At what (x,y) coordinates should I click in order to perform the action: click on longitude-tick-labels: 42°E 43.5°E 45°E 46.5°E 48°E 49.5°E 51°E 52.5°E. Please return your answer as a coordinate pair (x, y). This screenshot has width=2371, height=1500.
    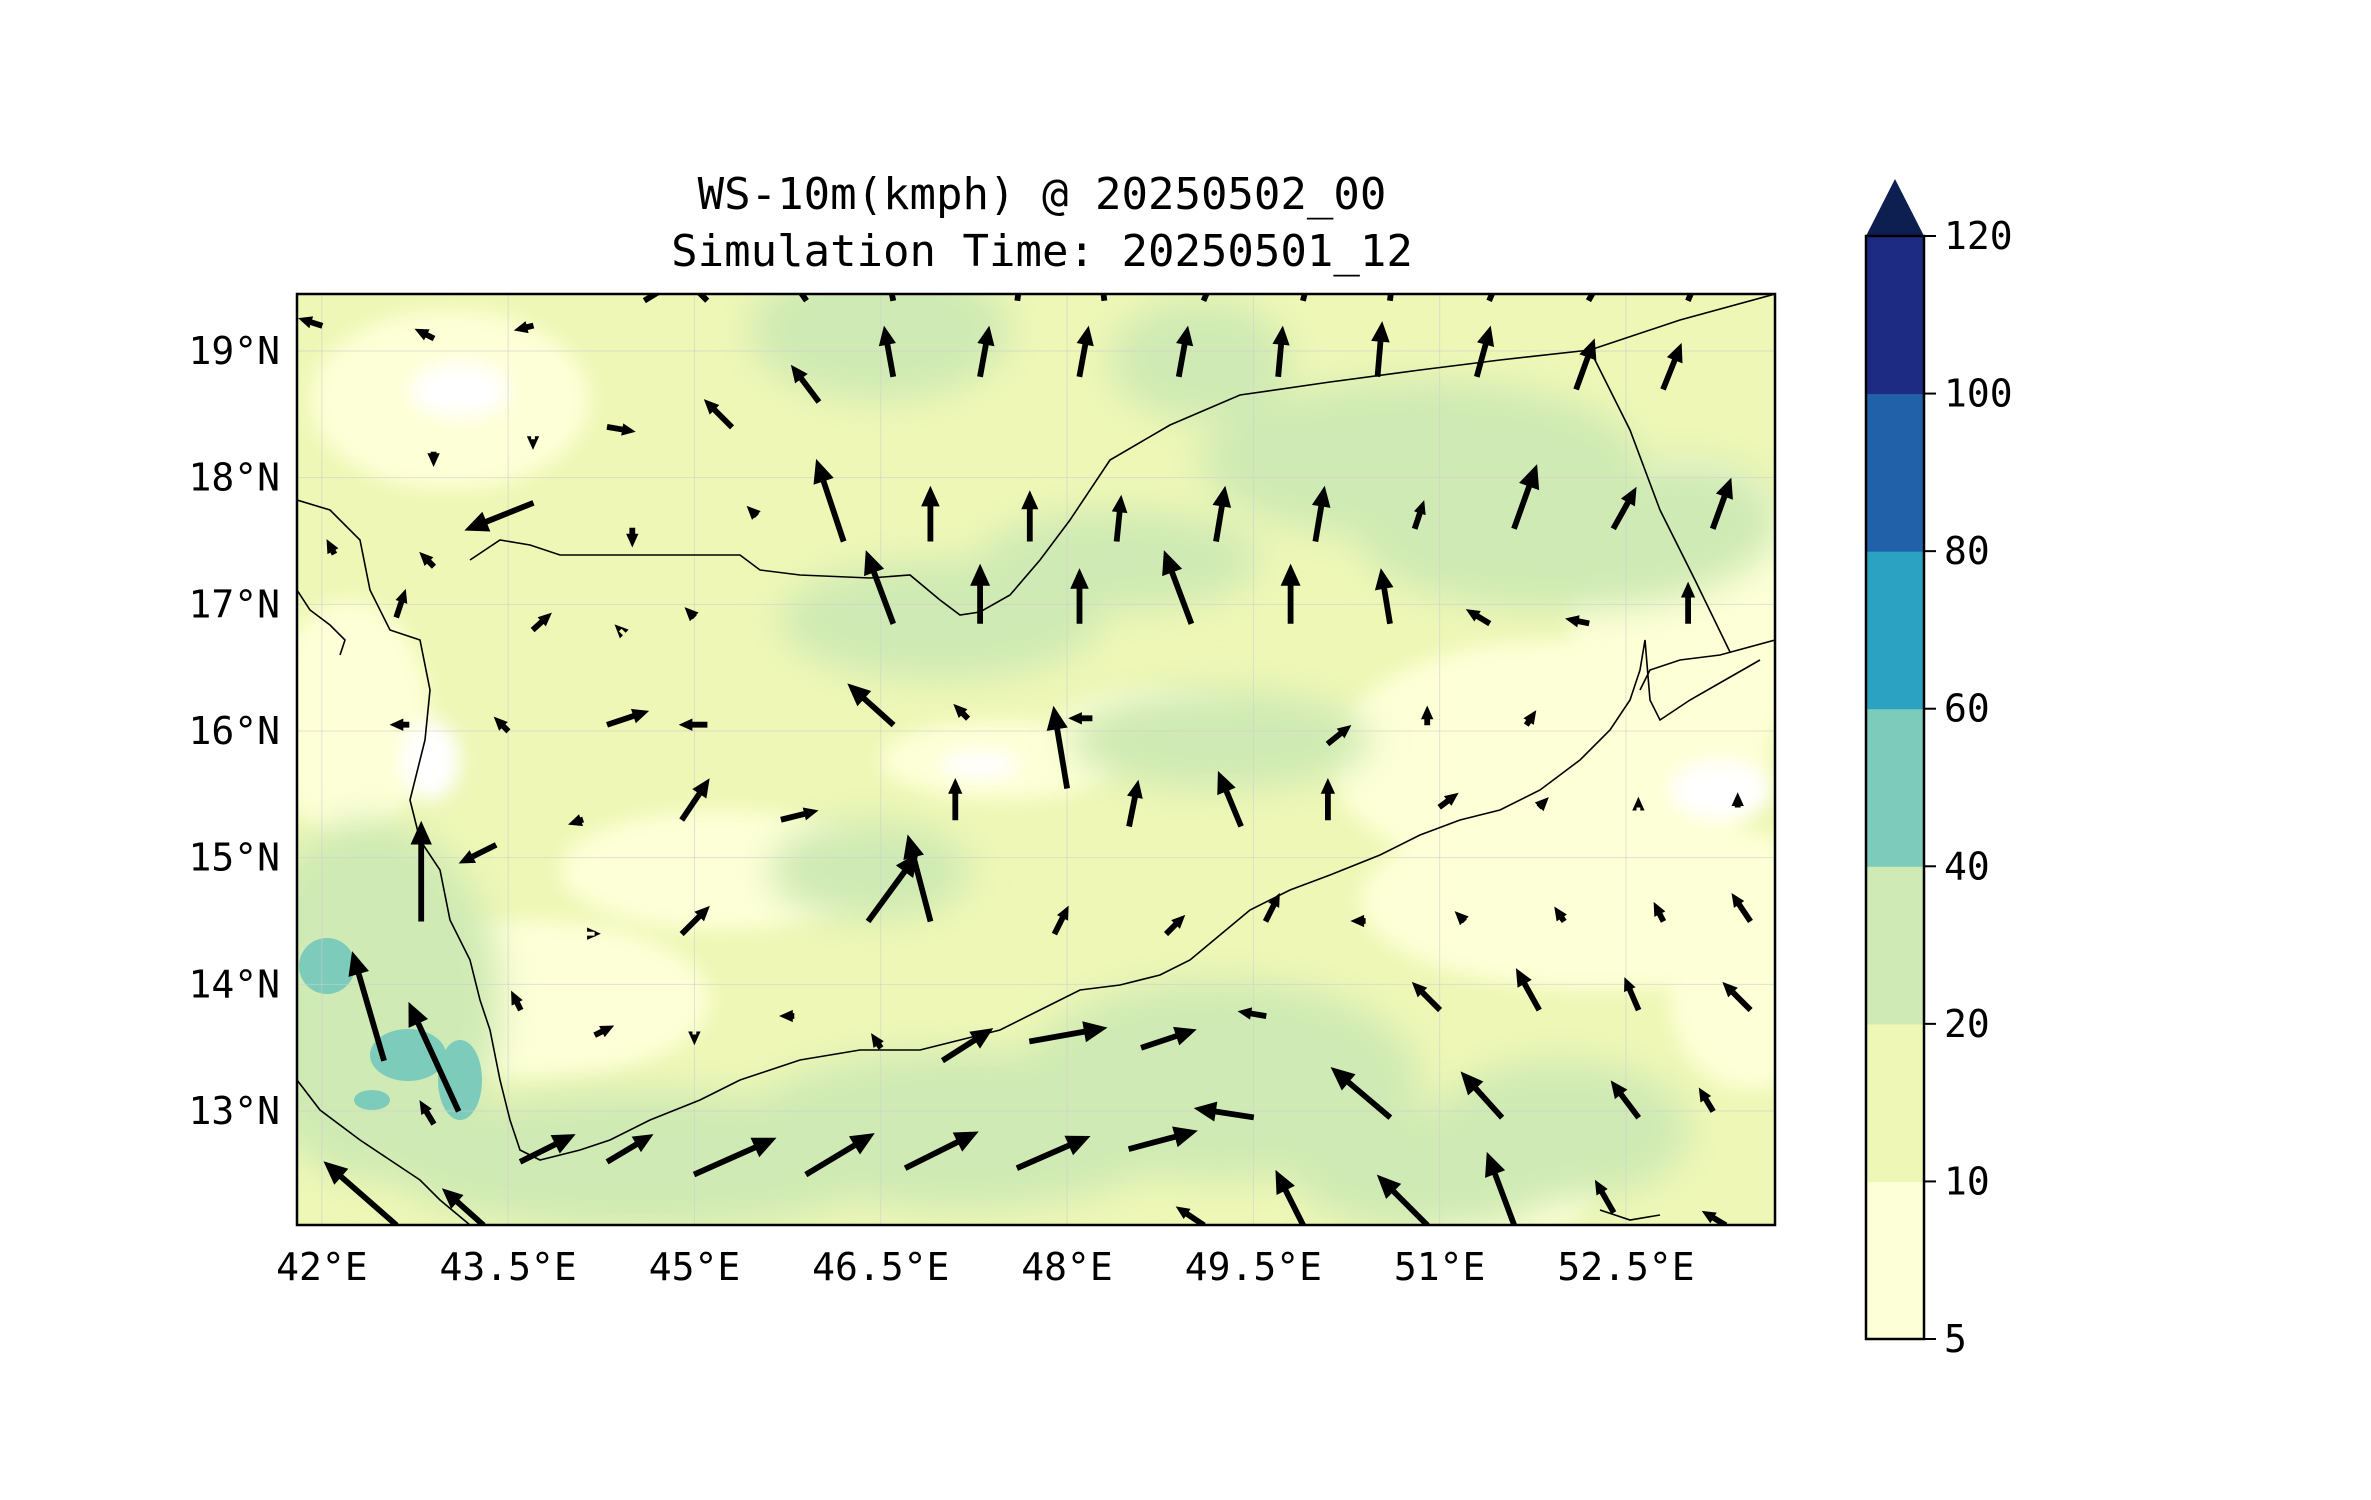
    Looking at the image, I should click on (985, 1267).